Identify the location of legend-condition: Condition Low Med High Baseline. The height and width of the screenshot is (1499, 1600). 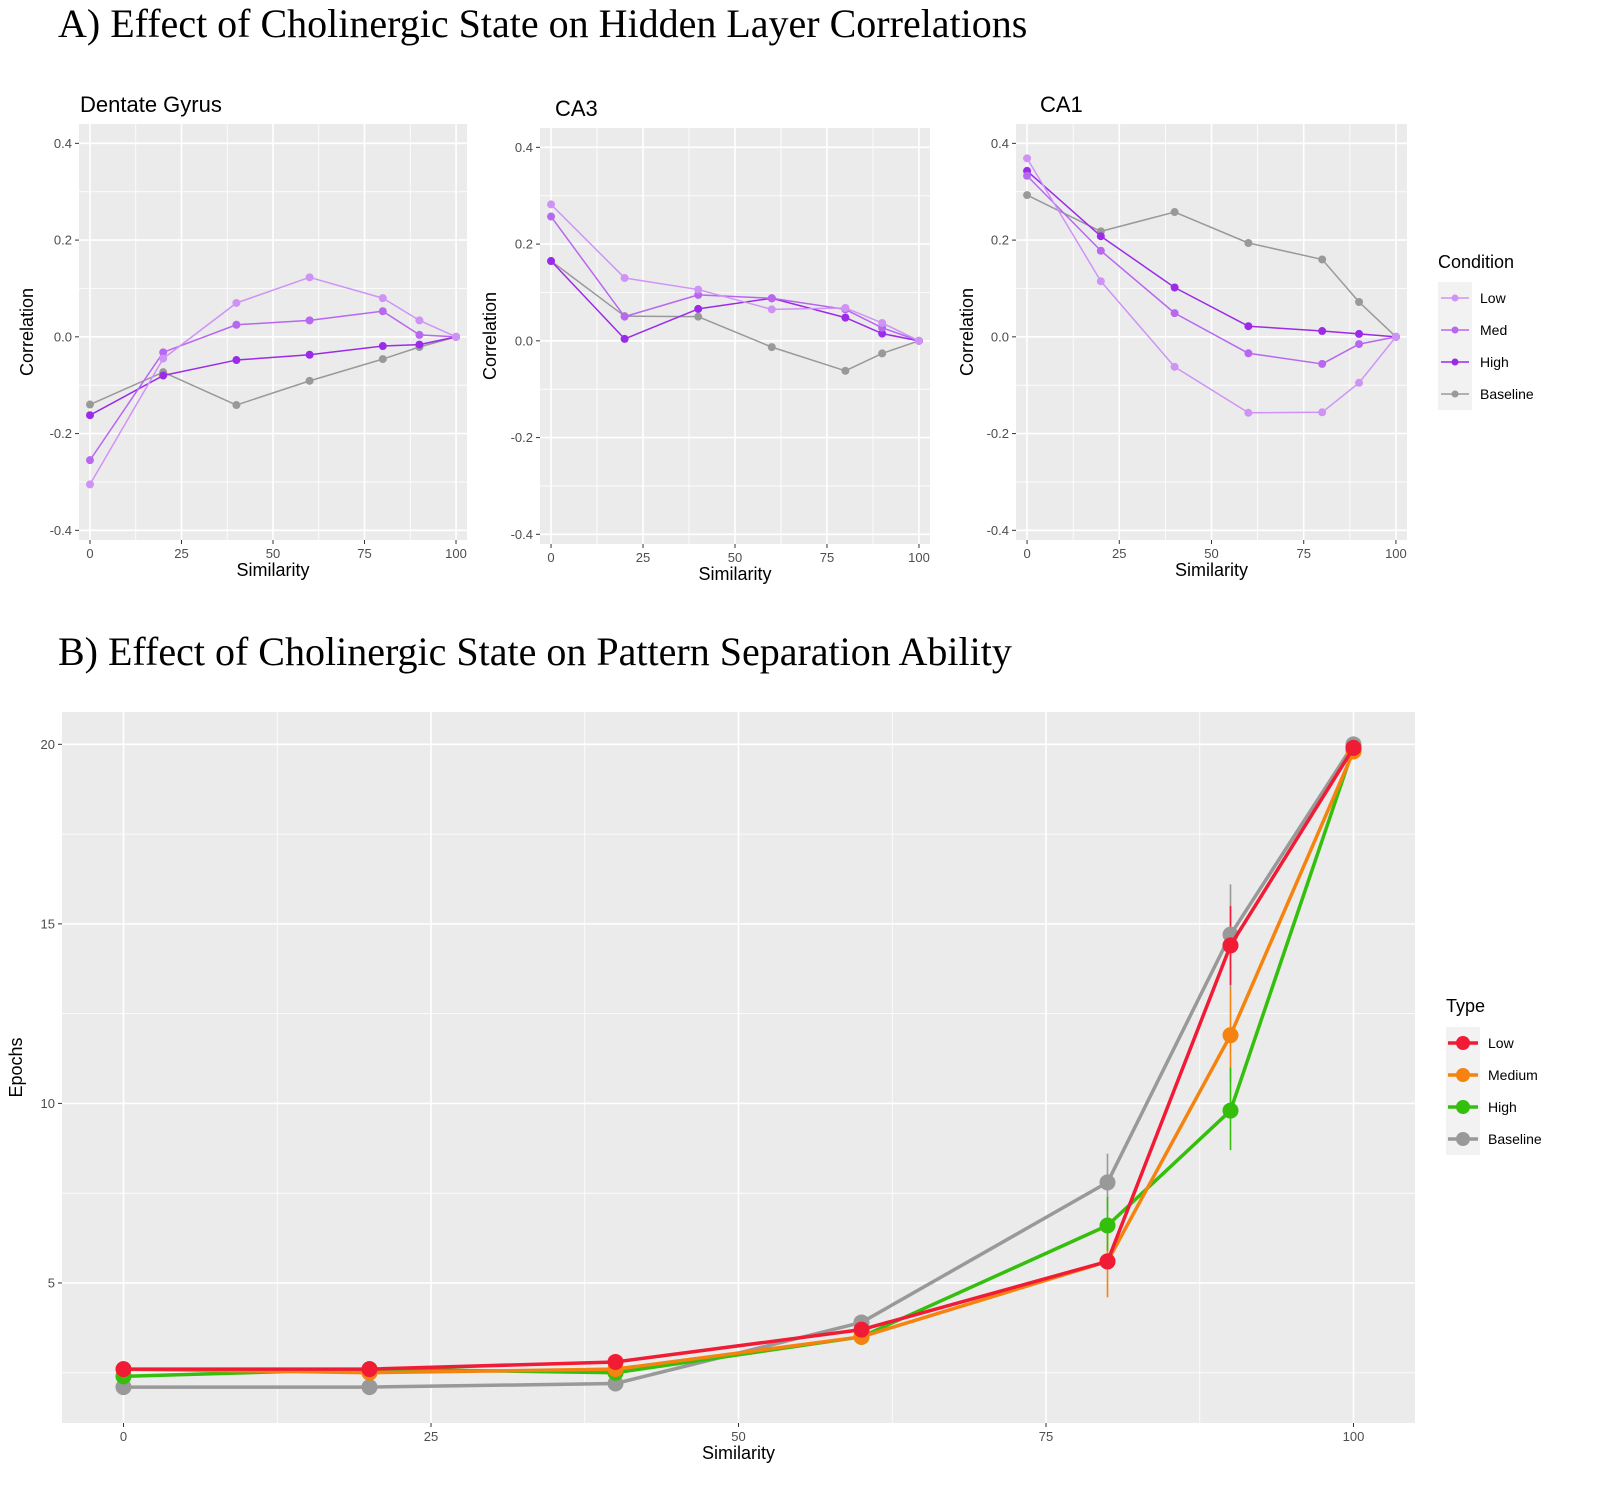
(1486, 331).